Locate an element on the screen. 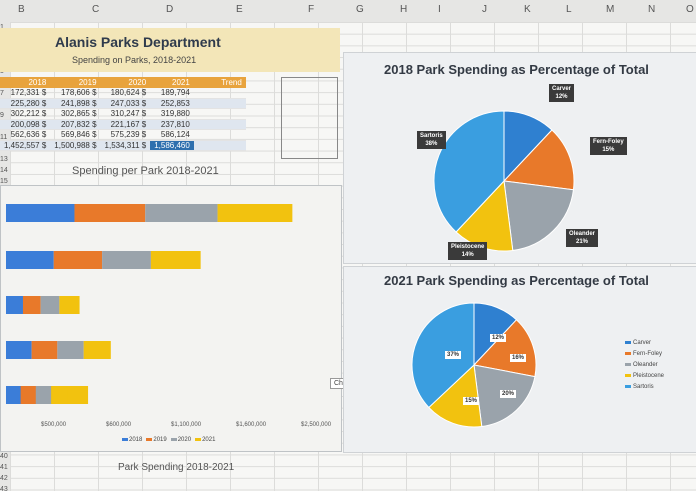 The width and height of the screenshot is (696, 491). column-header-j: J is located at coordinates (484, 9).